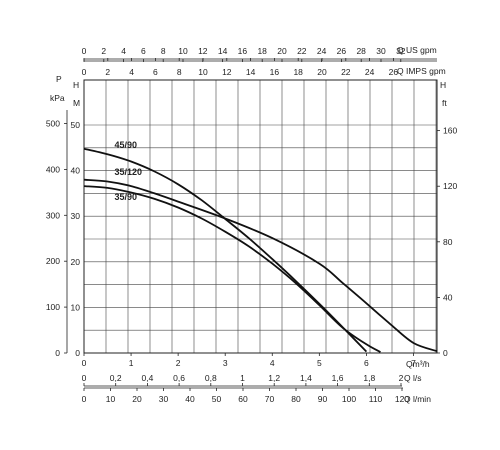 The width and height of the screenshot is (500, 450). I want to click on pressure-label-kpa: kPa, so click(57, 98).